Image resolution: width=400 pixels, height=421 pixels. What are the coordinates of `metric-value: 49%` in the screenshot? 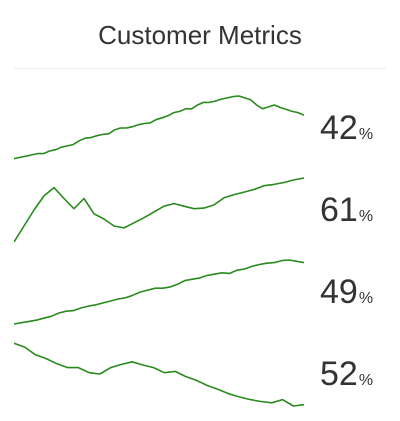 It's located at (346, 292).